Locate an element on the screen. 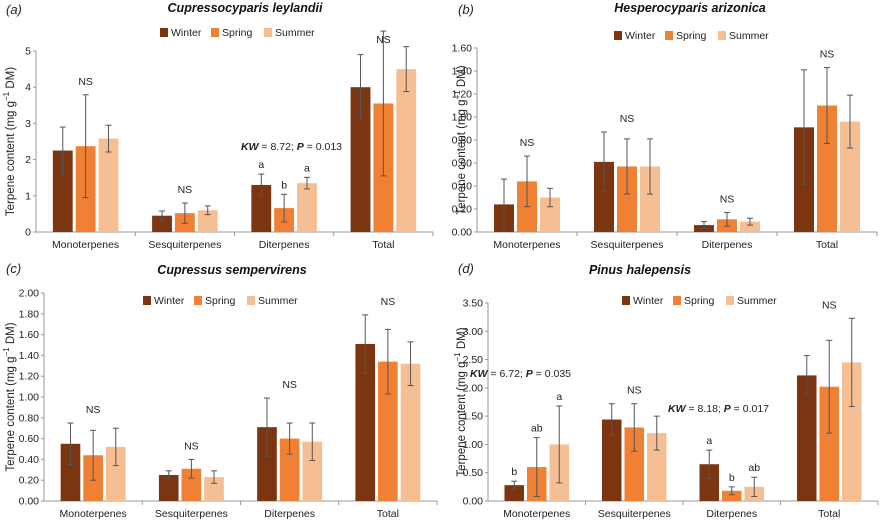  chart-title: Pinus halepensis is located at coordinates (640, 270).